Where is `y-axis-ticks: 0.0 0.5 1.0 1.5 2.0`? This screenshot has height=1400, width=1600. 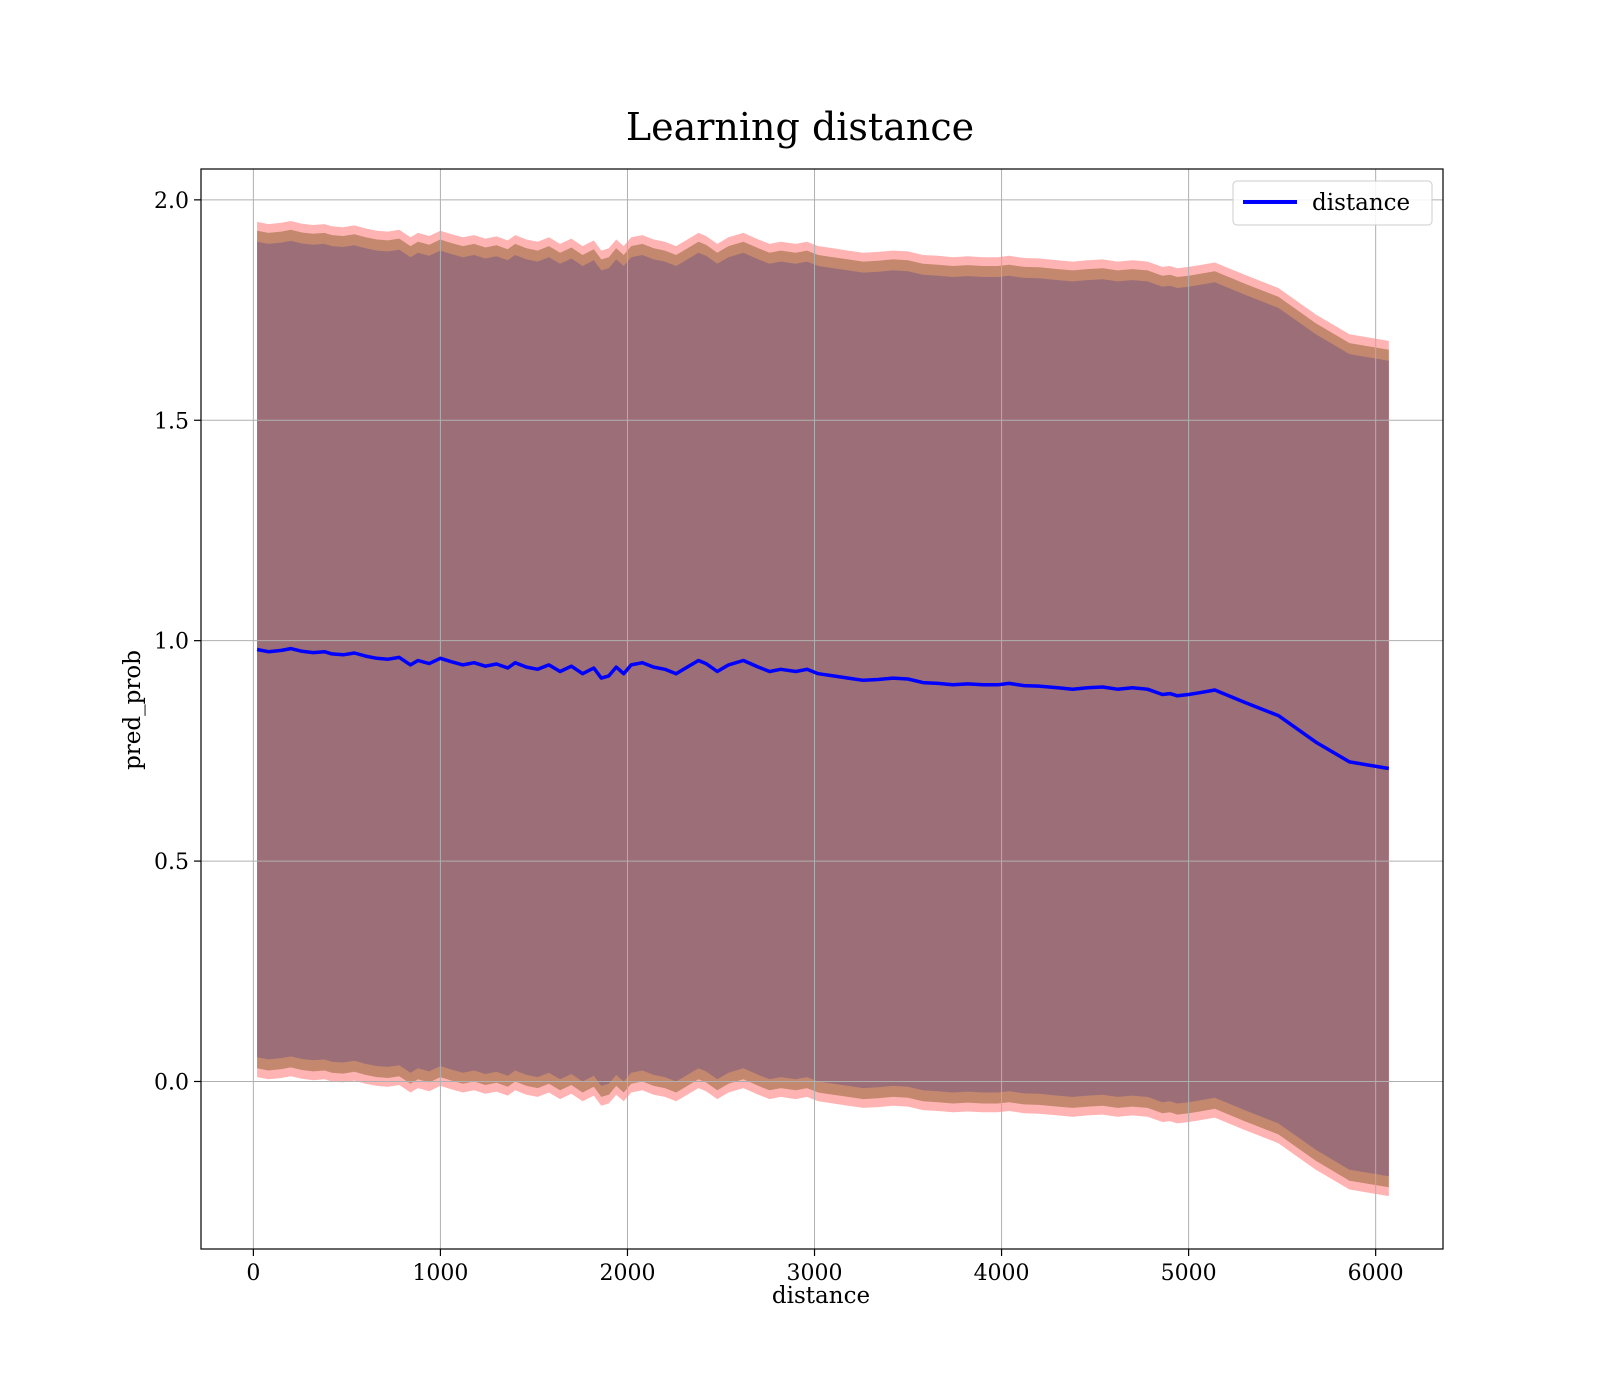 y-axis-ticks: 0.0 0.5 1.0 1.5 2.0 is located at coordinates (177, 642).